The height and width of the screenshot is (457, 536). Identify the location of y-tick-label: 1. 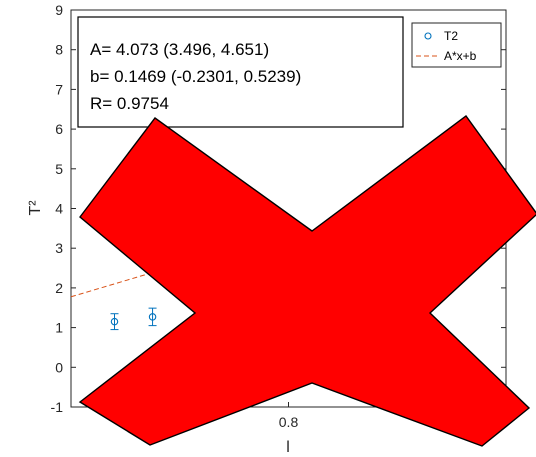
(59, 328).